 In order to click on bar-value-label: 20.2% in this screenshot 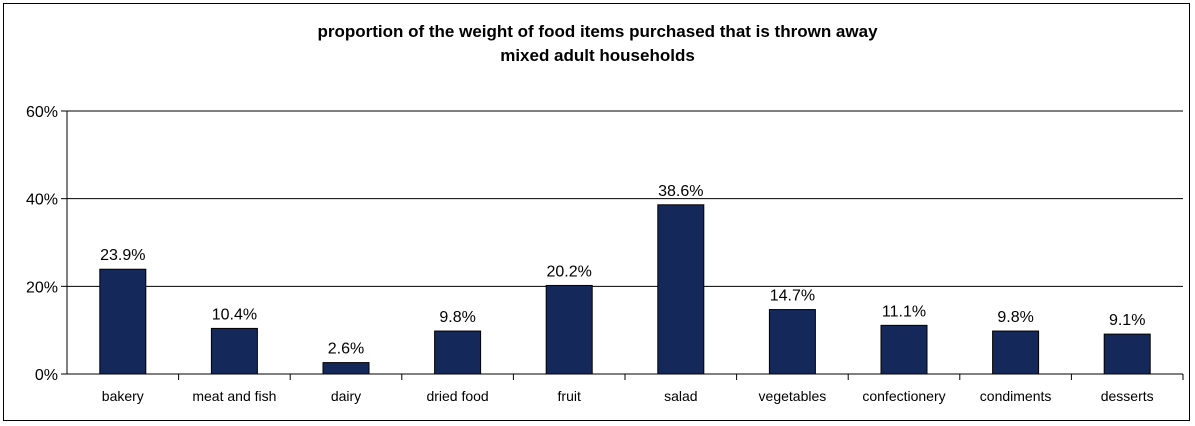, I will do `click(569, 271)`.